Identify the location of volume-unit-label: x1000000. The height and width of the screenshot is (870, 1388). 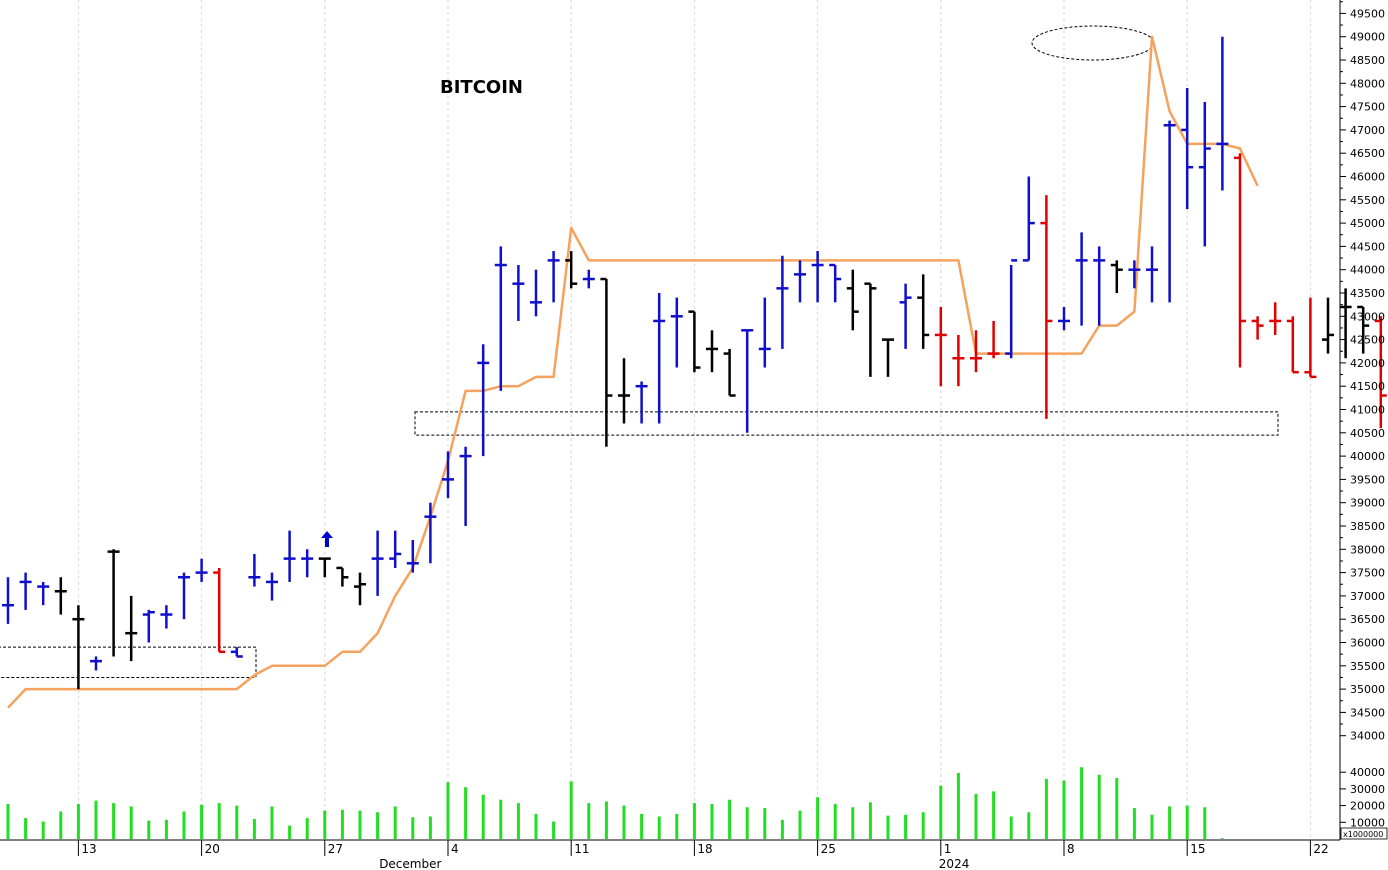
(1363, 834).